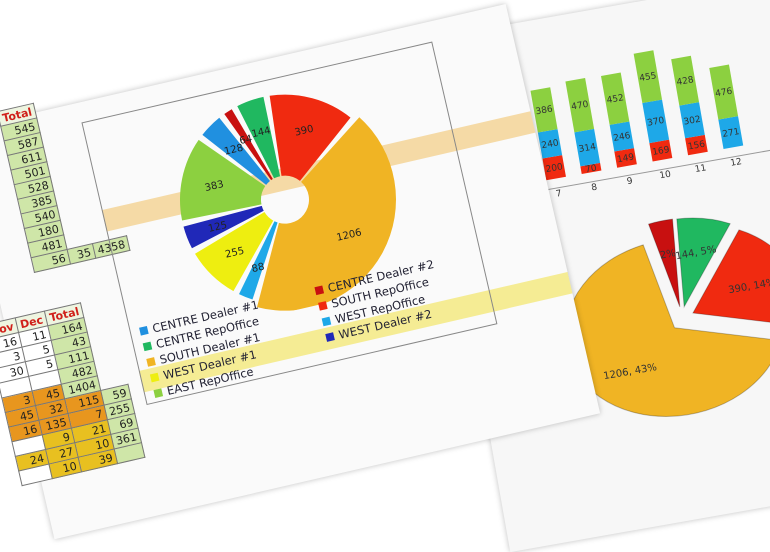 This screenshot has width=770, height=552. I want to click on bar-data-label: 200, so click(554, 168).